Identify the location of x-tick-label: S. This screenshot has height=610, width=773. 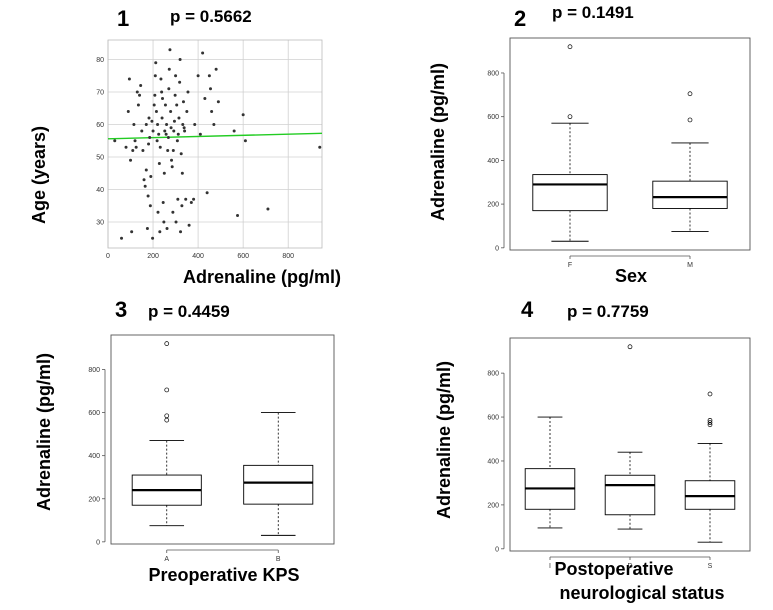
(710, 566).